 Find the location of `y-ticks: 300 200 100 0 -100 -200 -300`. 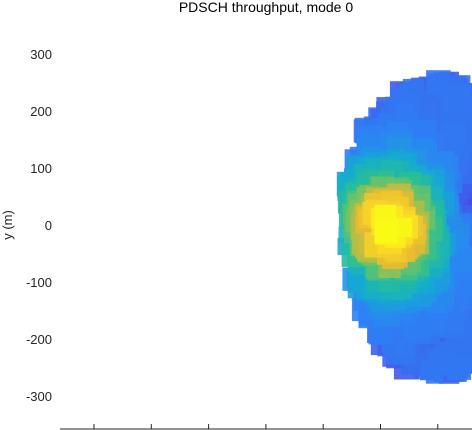

y-ticks: 300 200 100 0 -100 -200 -300 is located at coordinates (39, 225).